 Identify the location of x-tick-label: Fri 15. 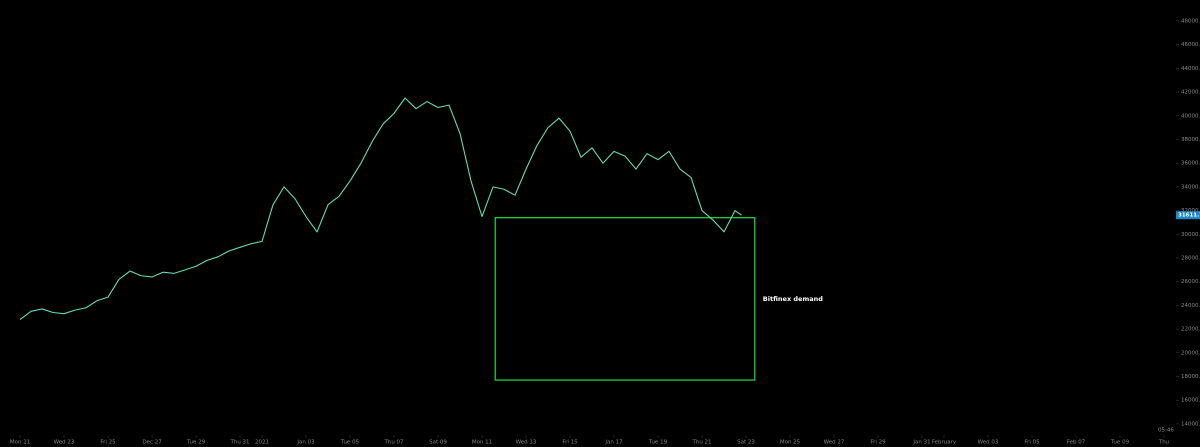
(570, 443).